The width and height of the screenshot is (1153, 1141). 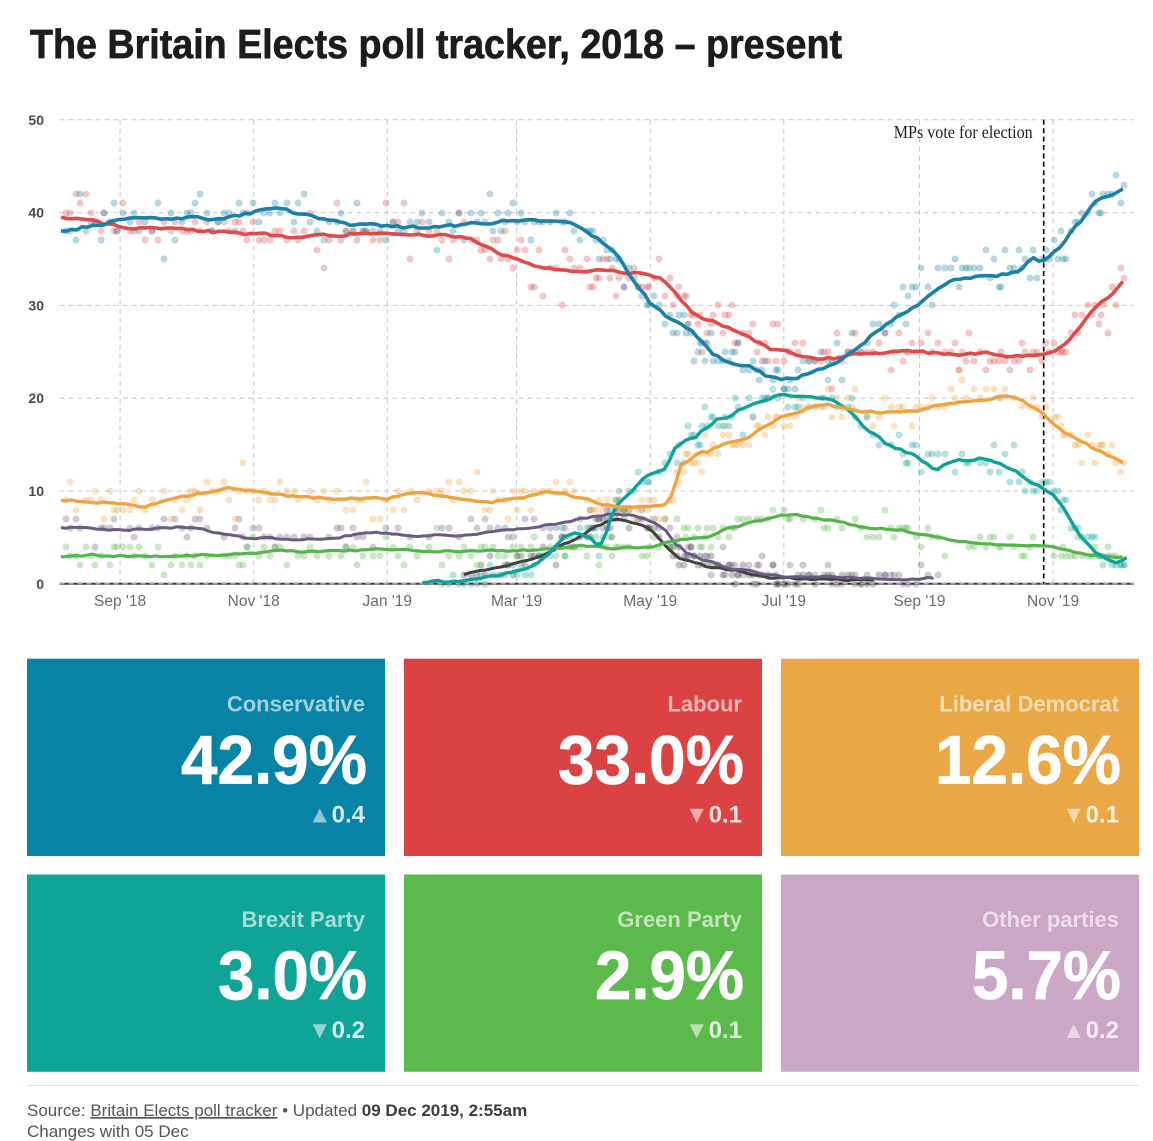 What do you see at coordinates (36, 120) in the screenshot?
I see `svg-text: 50` at bounding box center [36, 120].